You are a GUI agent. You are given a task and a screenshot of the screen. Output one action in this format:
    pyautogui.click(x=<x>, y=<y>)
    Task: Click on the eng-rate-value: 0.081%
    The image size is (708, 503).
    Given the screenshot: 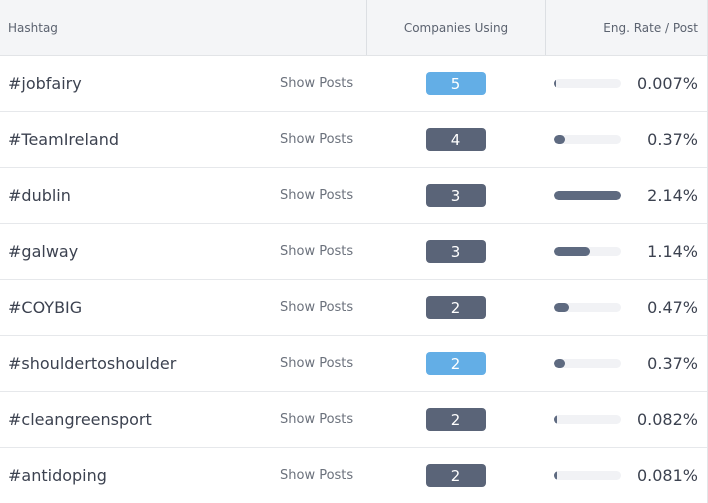 What is the action you would take?
    pyautogui.click(x=667, y=475)
    